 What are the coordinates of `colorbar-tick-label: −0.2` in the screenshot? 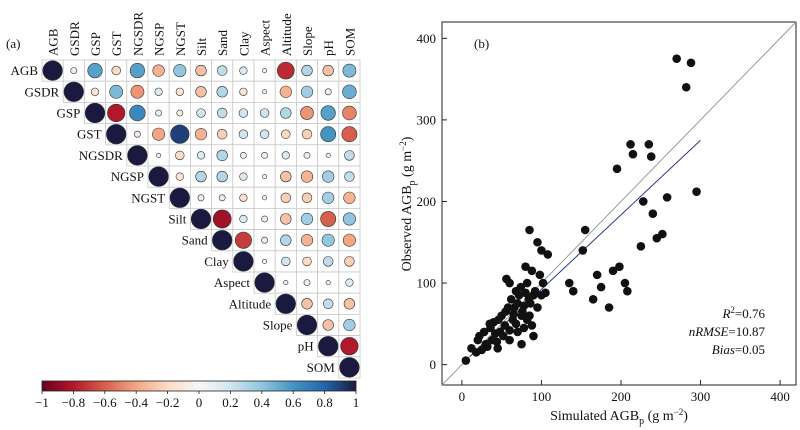 It's located at (168, 402).